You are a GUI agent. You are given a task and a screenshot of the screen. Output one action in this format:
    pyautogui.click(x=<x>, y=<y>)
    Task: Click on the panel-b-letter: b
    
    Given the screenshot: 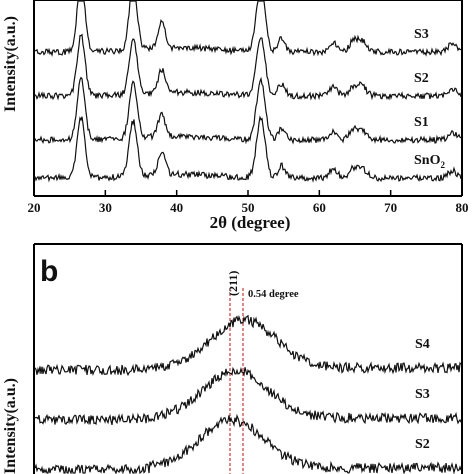 What is the action you would take?
    pyautogui.click(x=49, y=271)
    